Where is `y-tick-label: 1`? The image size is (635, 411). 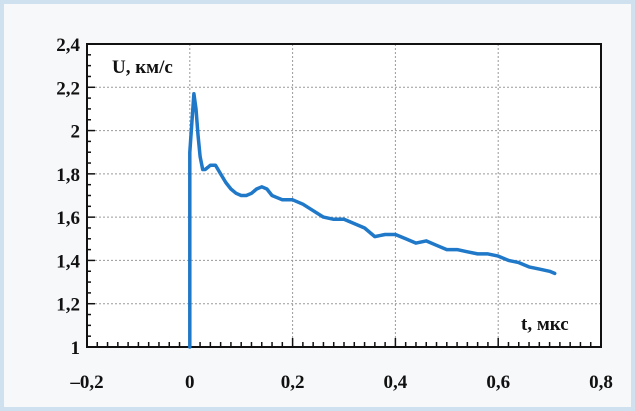
y-tick-label: 1 is located at coordinates (76, 348).